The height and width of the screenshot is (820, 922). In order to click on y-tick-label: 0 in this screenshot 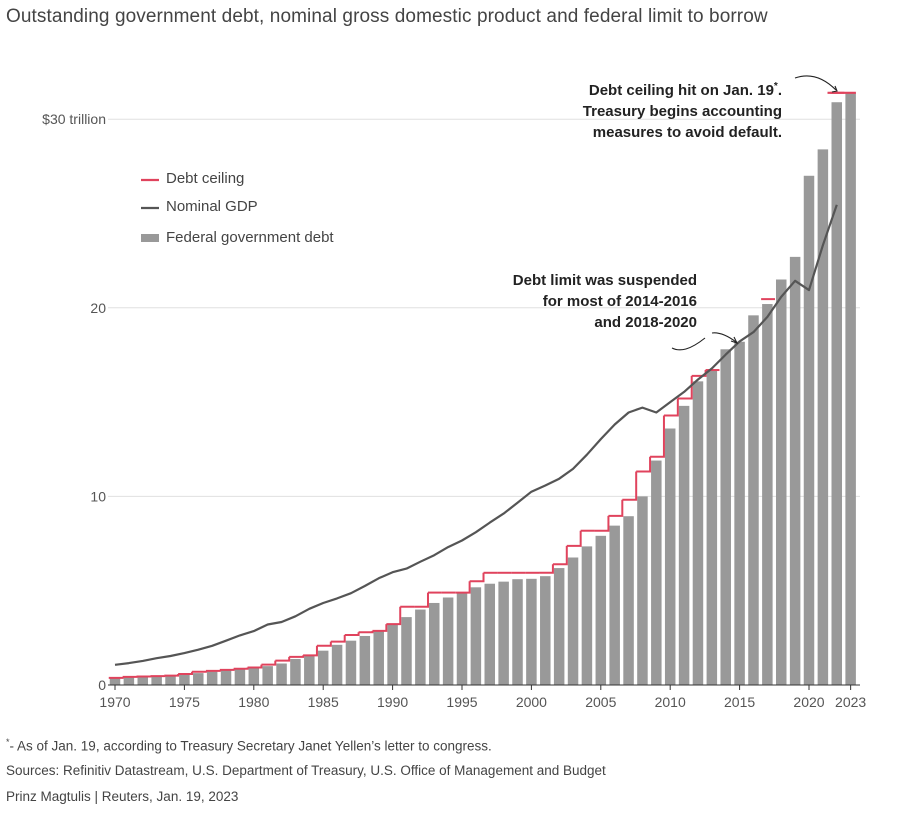, I will do `click(102, 685)`.